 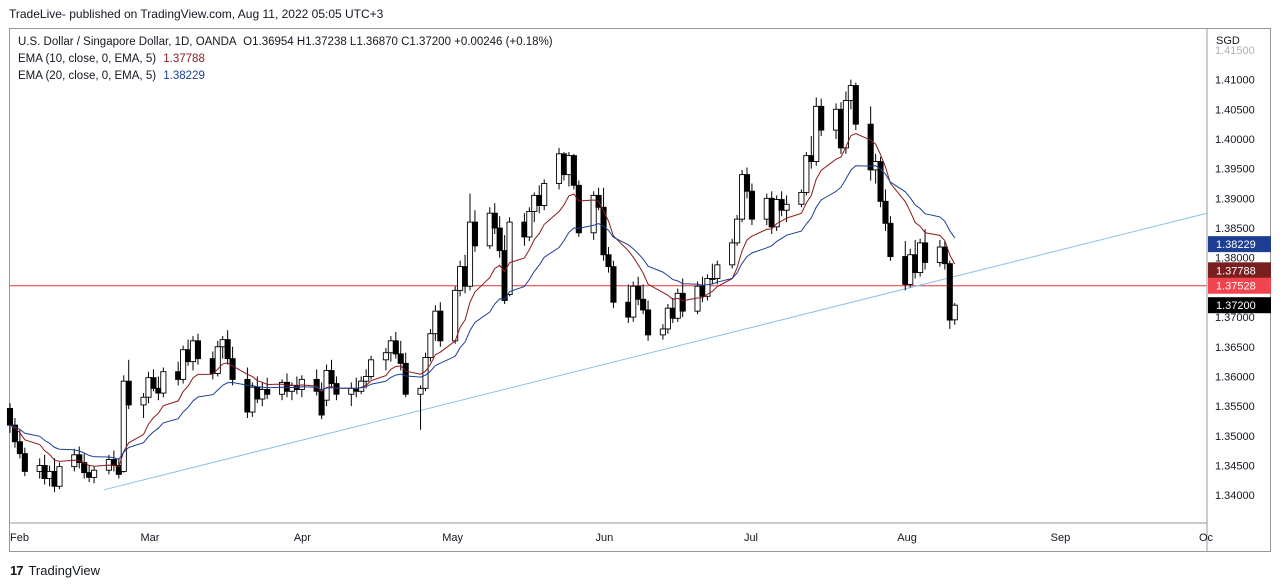 I want to click on price-tick-label: 1.39000, so click(x=1235, y=199).